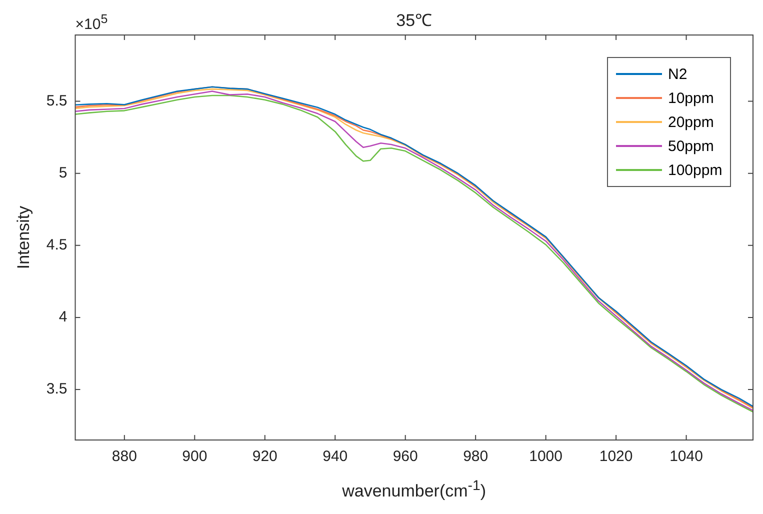 The image size is (763, 514). I want to click on x-tick-label: 900, so click(195, 457).